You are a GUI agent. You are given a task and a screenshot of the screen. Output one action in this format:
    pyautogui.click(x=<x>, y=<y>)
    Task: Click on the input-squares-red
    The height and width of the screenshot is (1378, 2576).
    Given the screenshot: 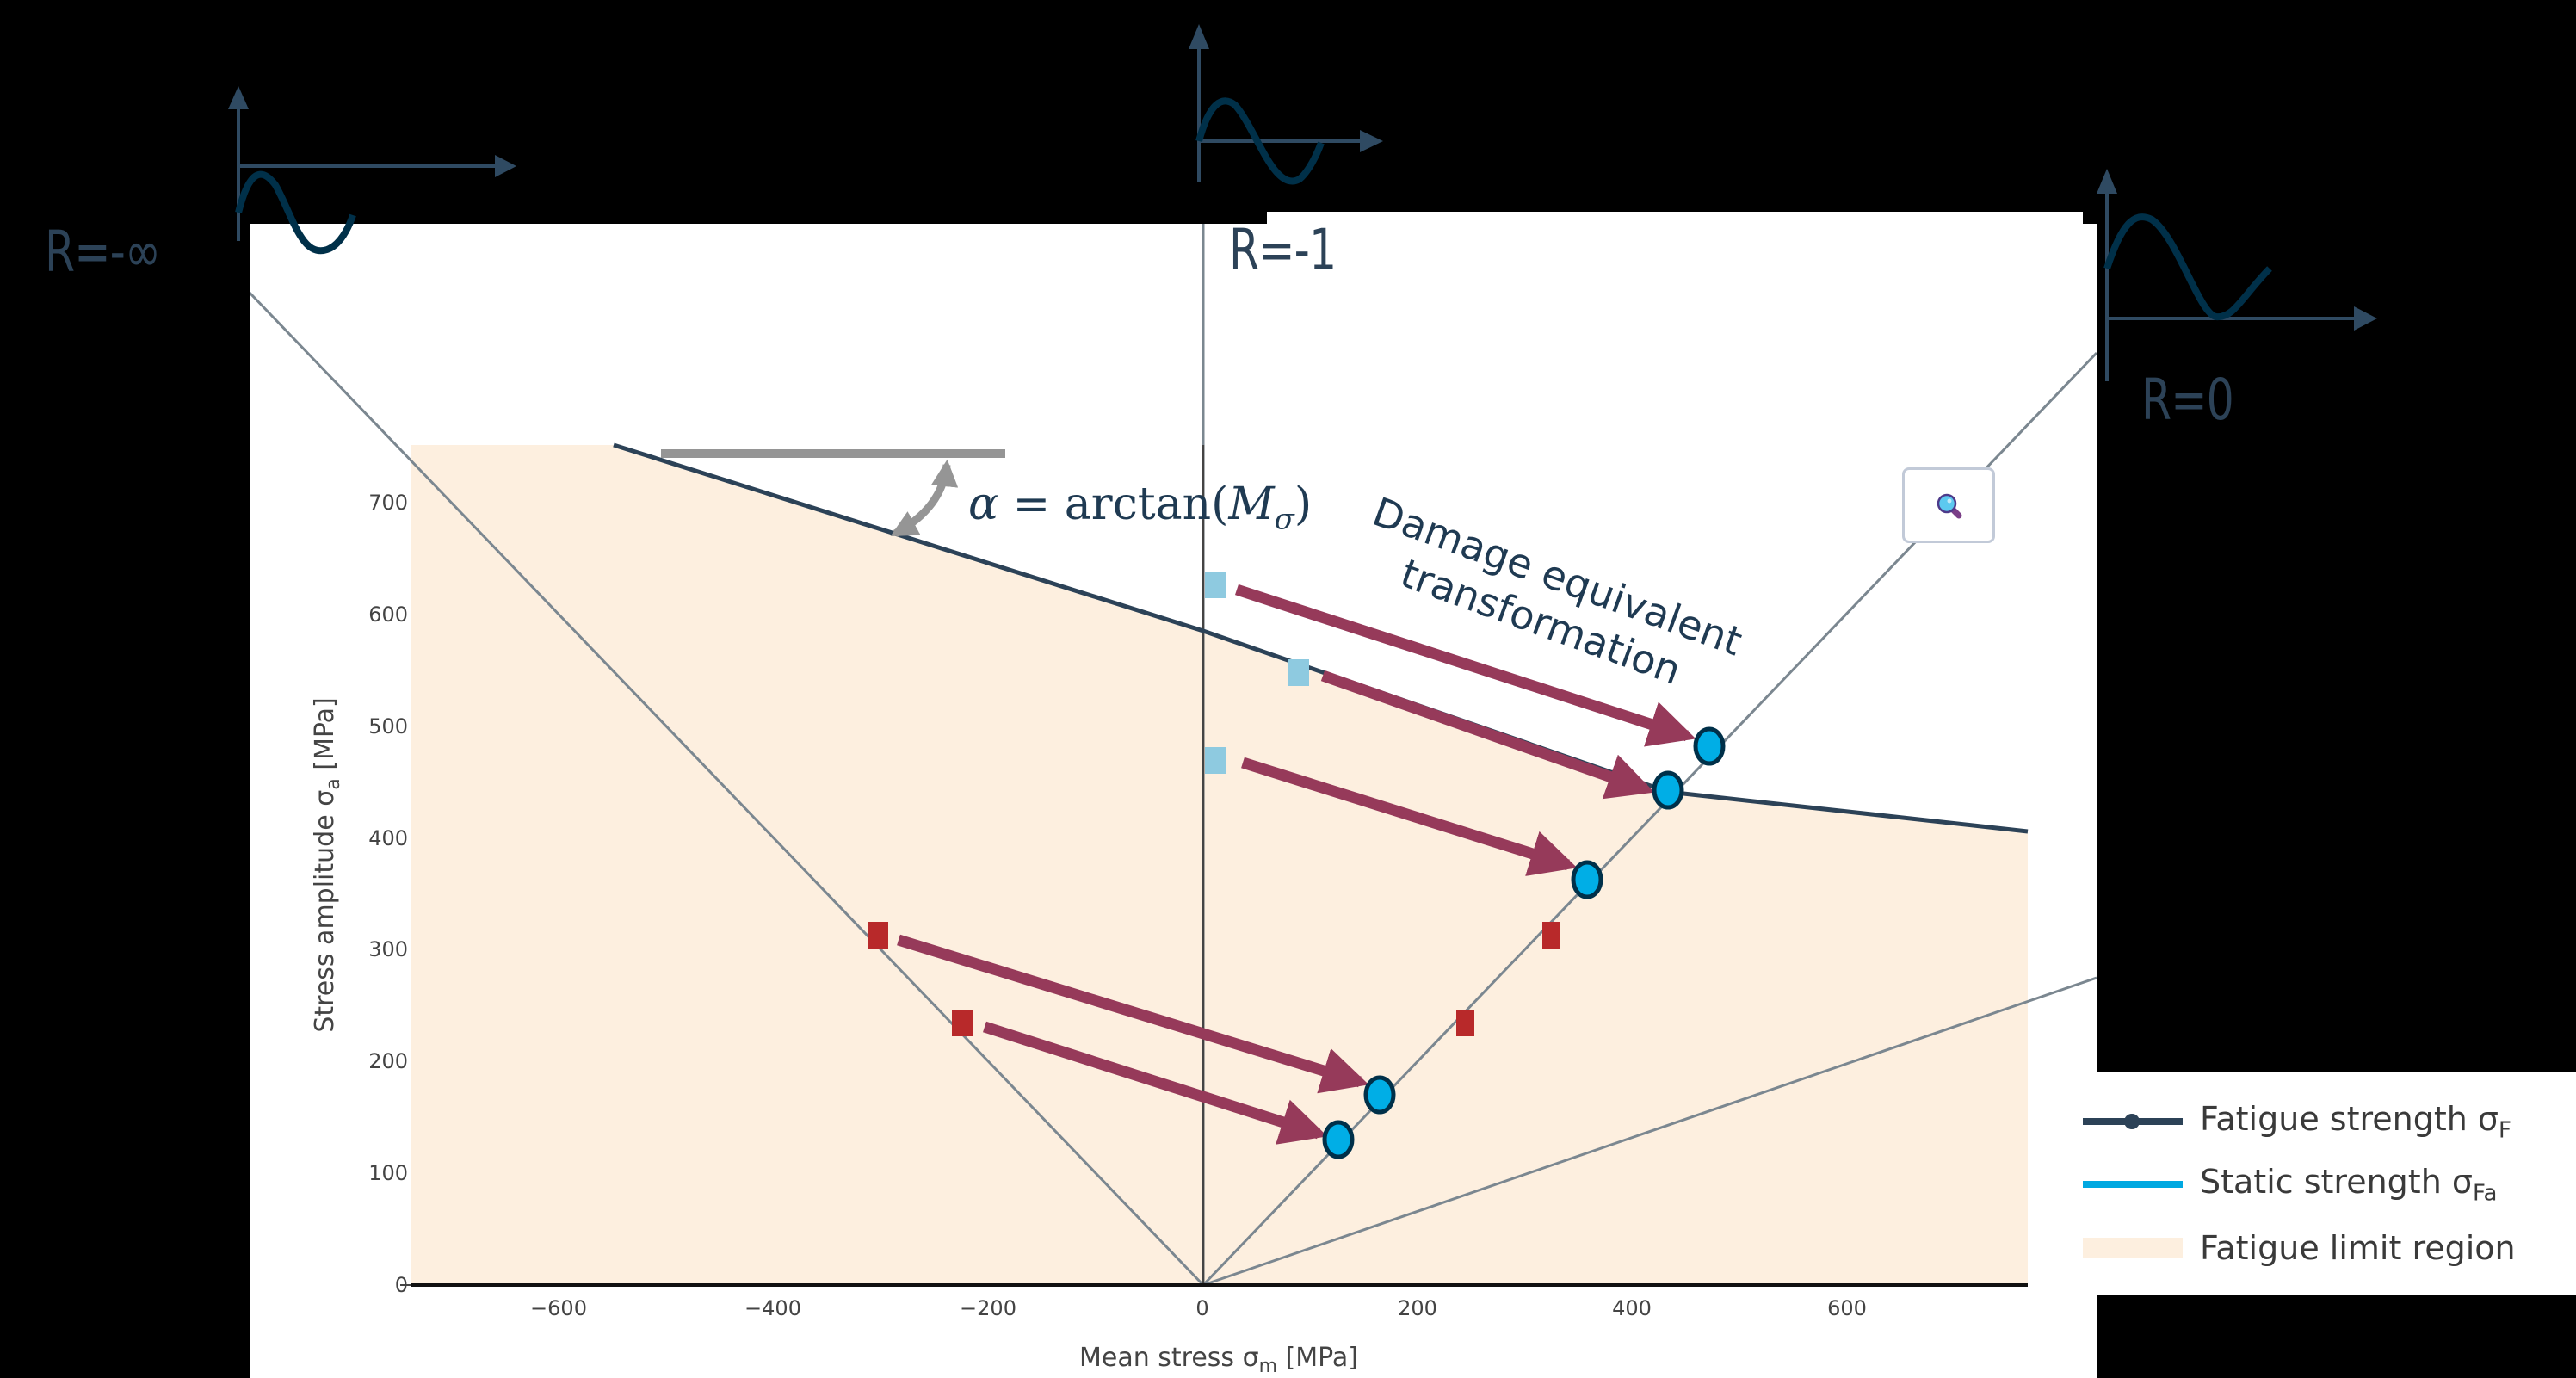 What is the action you would take?
    pyautogui.click(x=1214, y=979)
    